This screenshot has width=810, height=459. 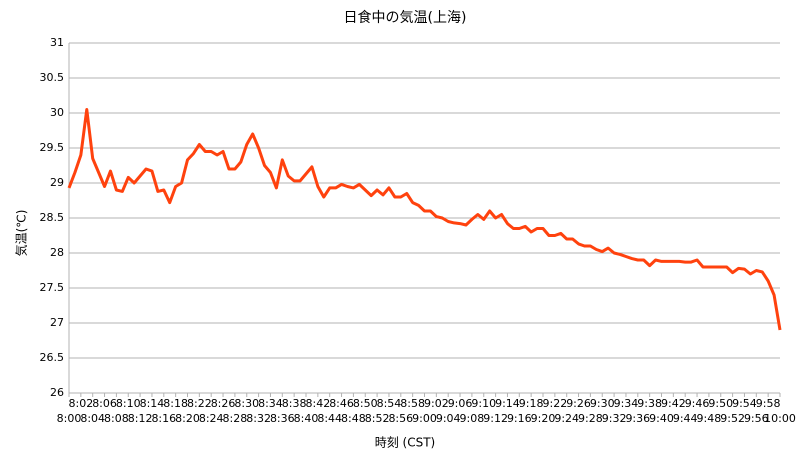 I want to click on x-tick-label: 8:08, so click(x=116, y=418).